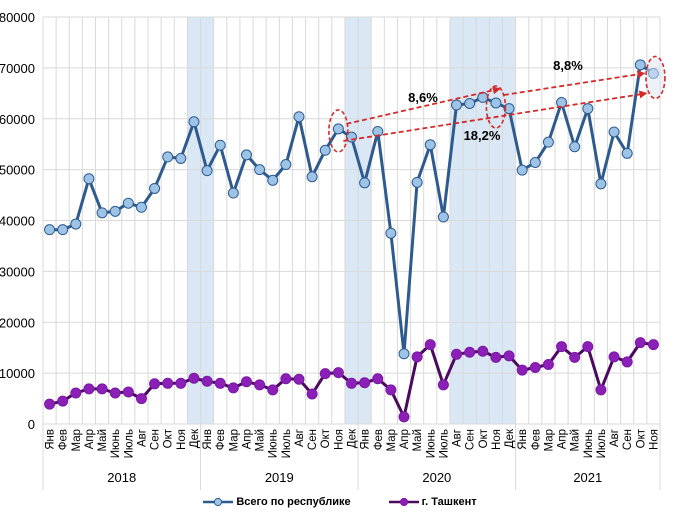 This screenshot has width=680, height=522. I want to click on legend-label-republic: Всего по республике, so click(293, 502).